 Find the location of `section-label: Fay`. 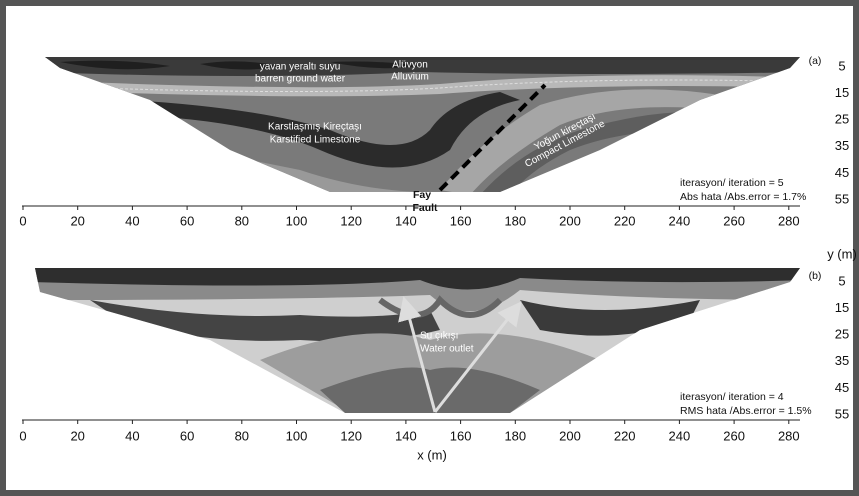

section-label: Fay is located at coordinates (422, 195).